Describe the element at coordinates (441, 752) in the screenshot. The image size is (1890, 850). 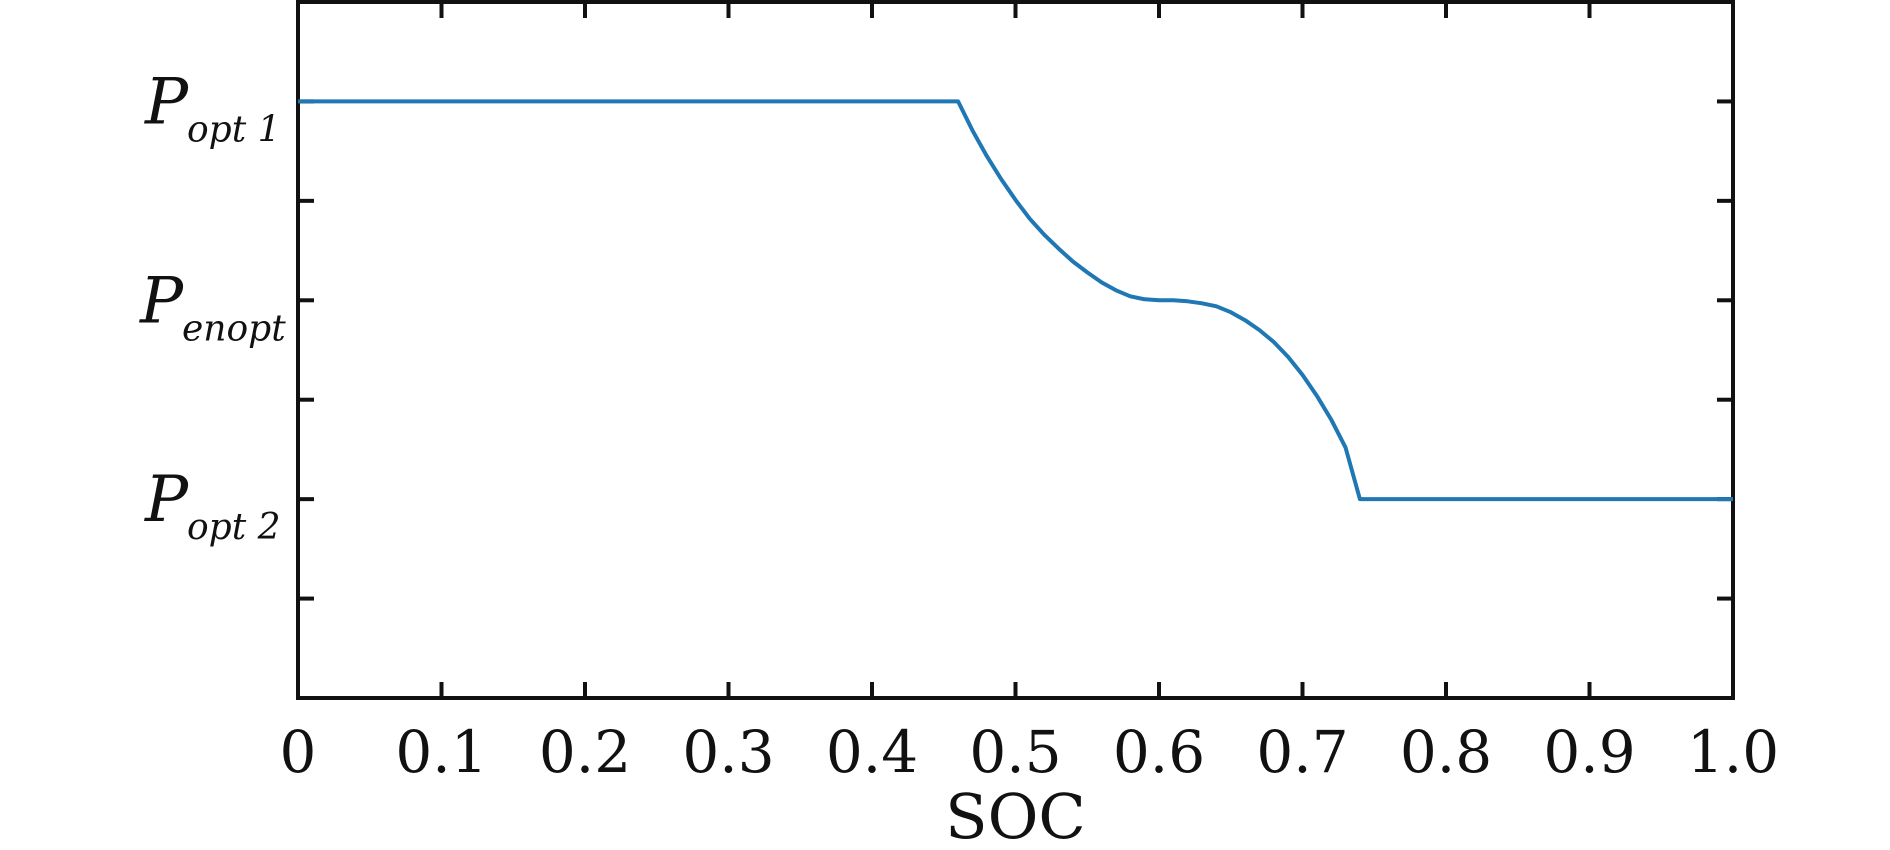
I see `x-tick-label: 0.1` at that location.